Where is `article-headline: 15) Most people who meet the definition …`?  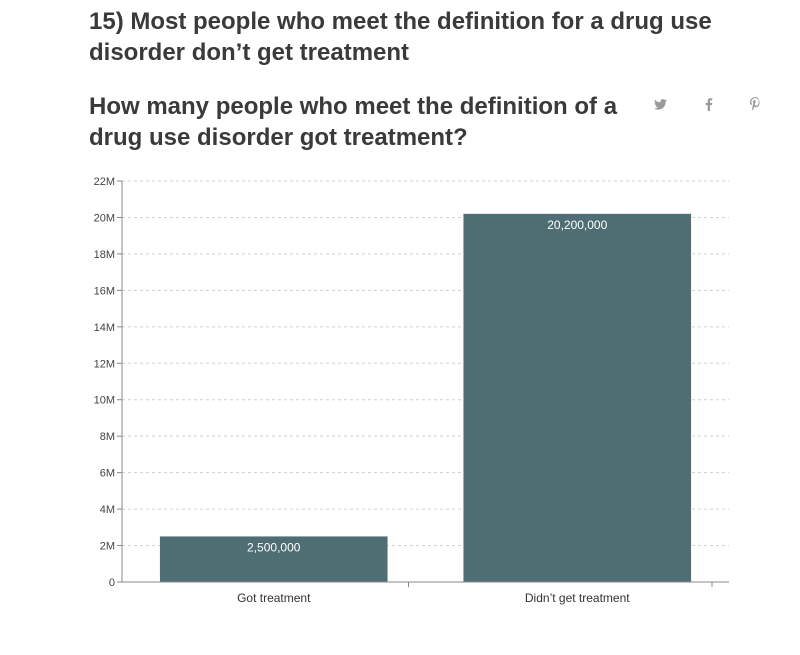
article-headline: 15) Most people who meet the definition … is located at coordinates (400, 37).